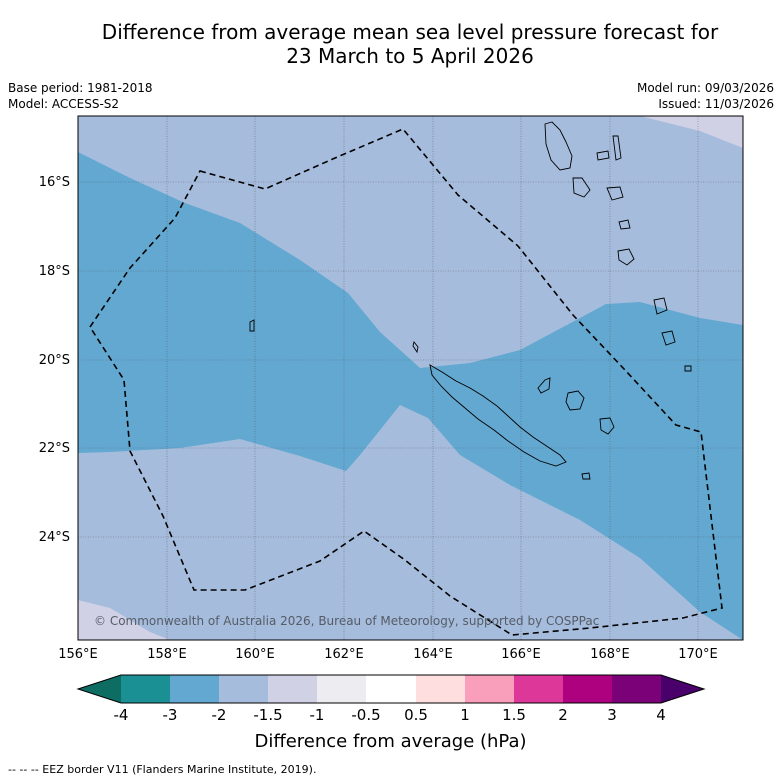  I want to click on loyalty-lifou, so click(575, 400).